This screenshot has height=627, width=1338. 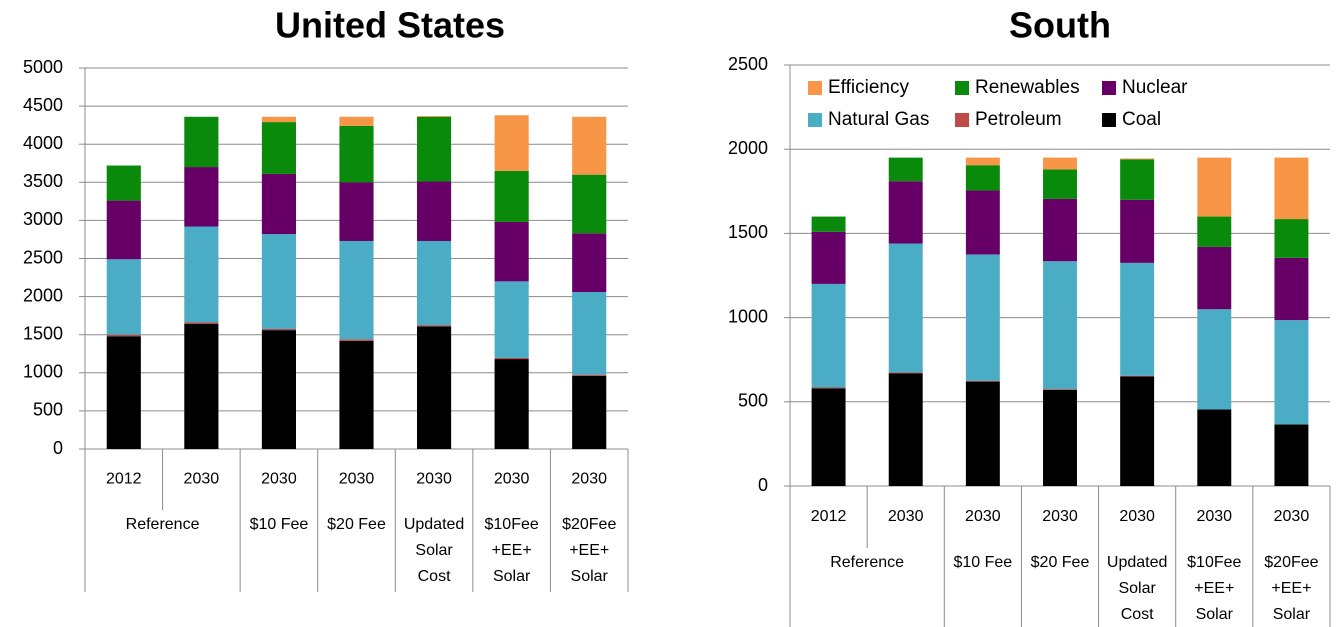 What do you see at coordinates (356, 524) in the screenshot?
I see `group-label: $20 Fee` at bounding box center [356, 524].